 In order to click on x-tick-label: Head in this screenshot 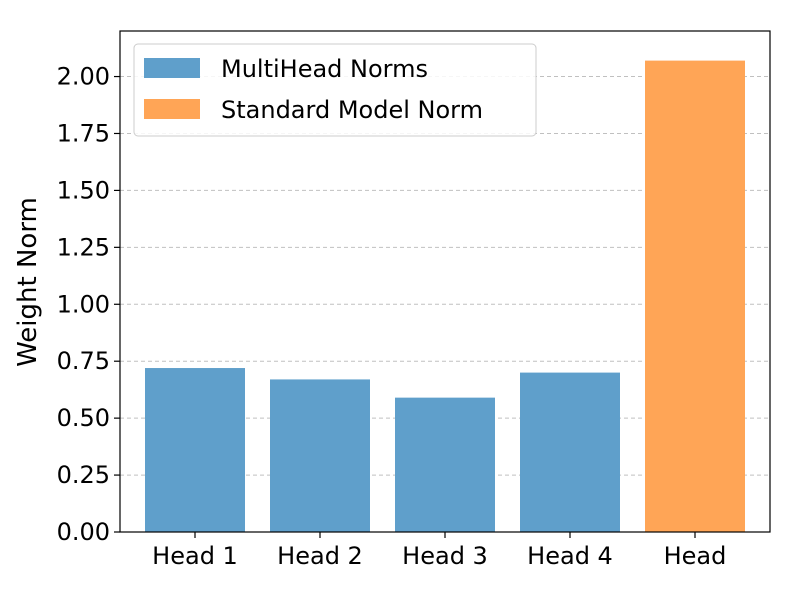, I will do `click(695, 556)`.